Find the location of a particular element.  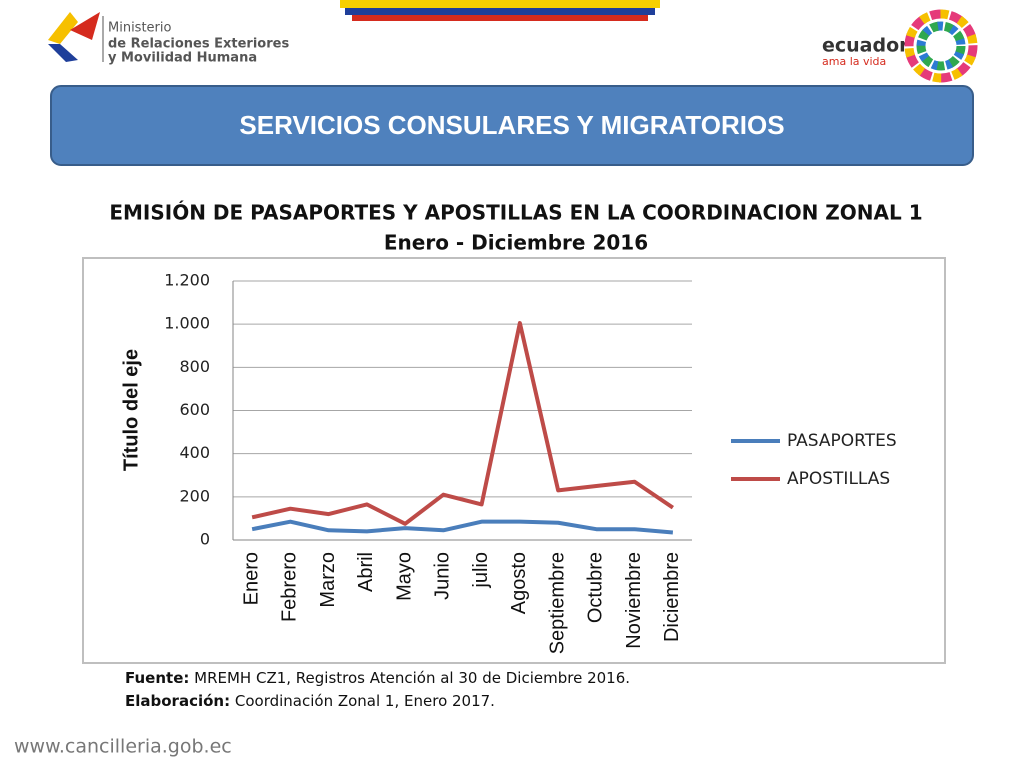

ministry-line: de Relaciones Exteriores is located at coordinates (198, 44).